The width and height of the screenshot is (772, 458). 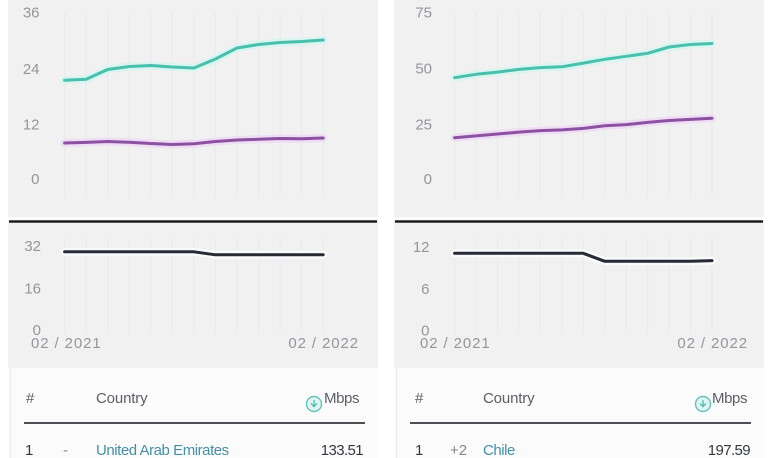 I want to click on svg-text: 50, so click(x=423, y=69).